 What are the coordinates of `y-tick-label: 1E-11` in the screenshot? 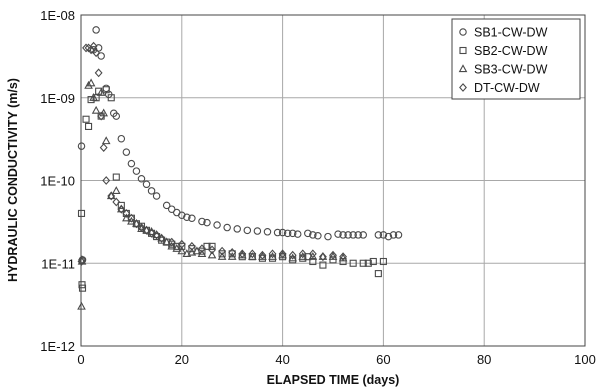 It's located at (58, 263).